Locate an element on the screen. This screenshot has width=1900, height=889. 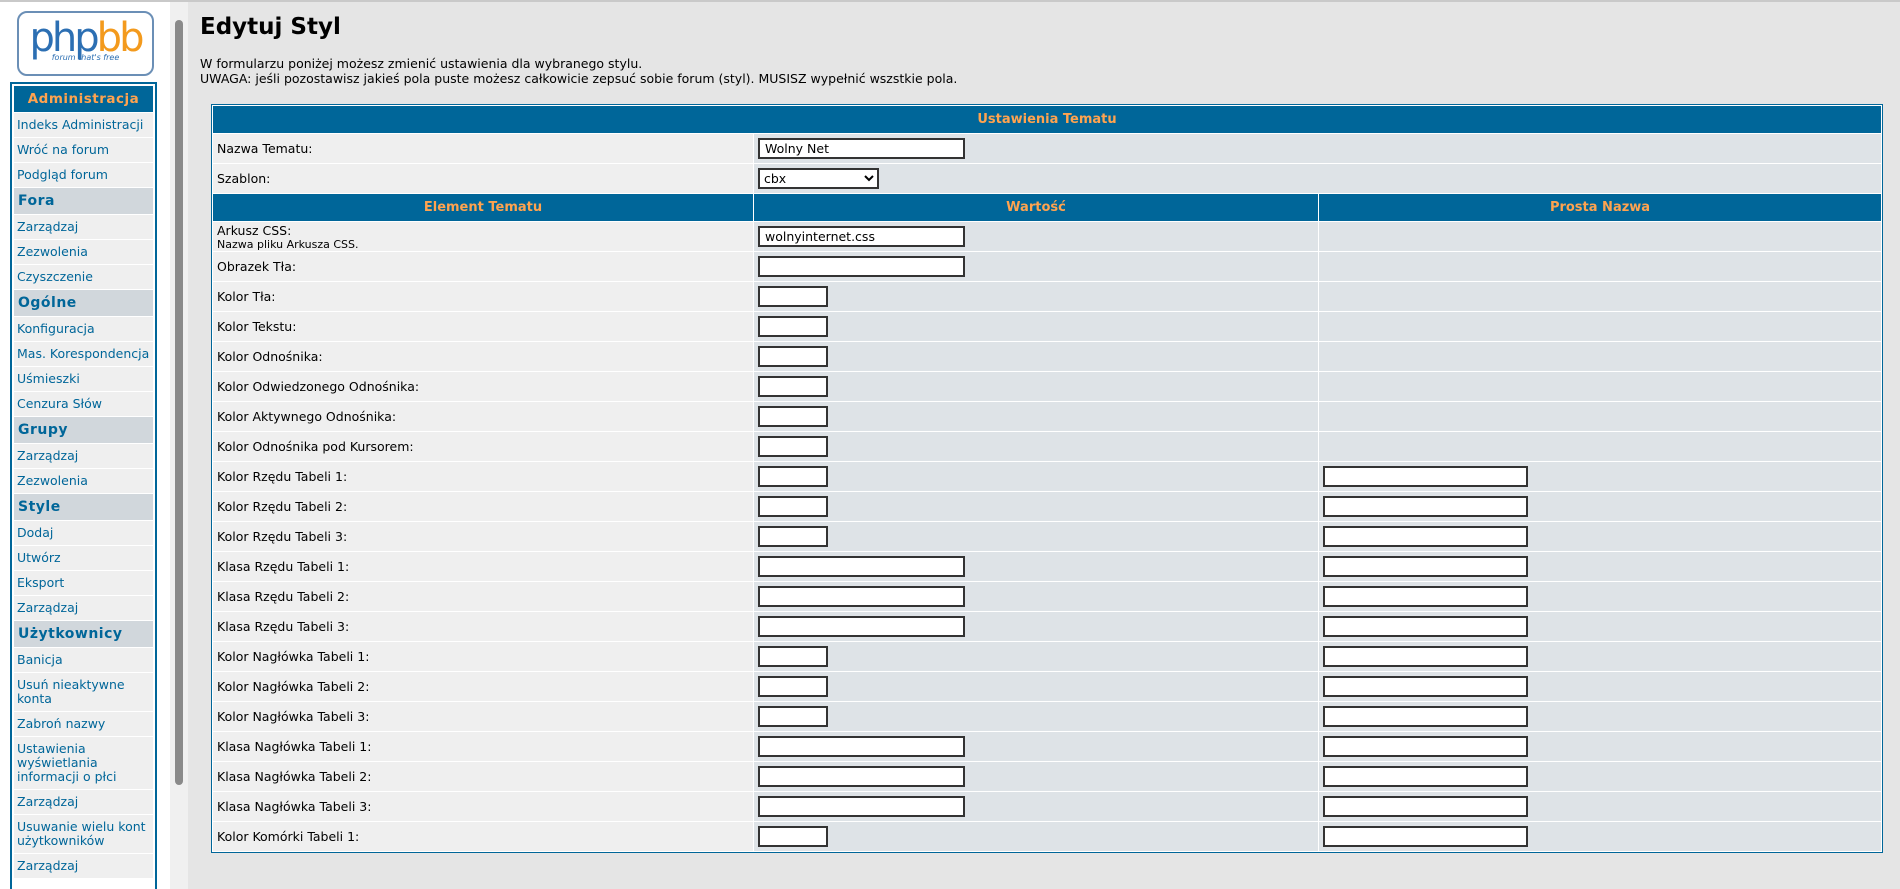
row-label: Klasa Nagłówka Tabeli 1: is located at coordinates (294, 746).